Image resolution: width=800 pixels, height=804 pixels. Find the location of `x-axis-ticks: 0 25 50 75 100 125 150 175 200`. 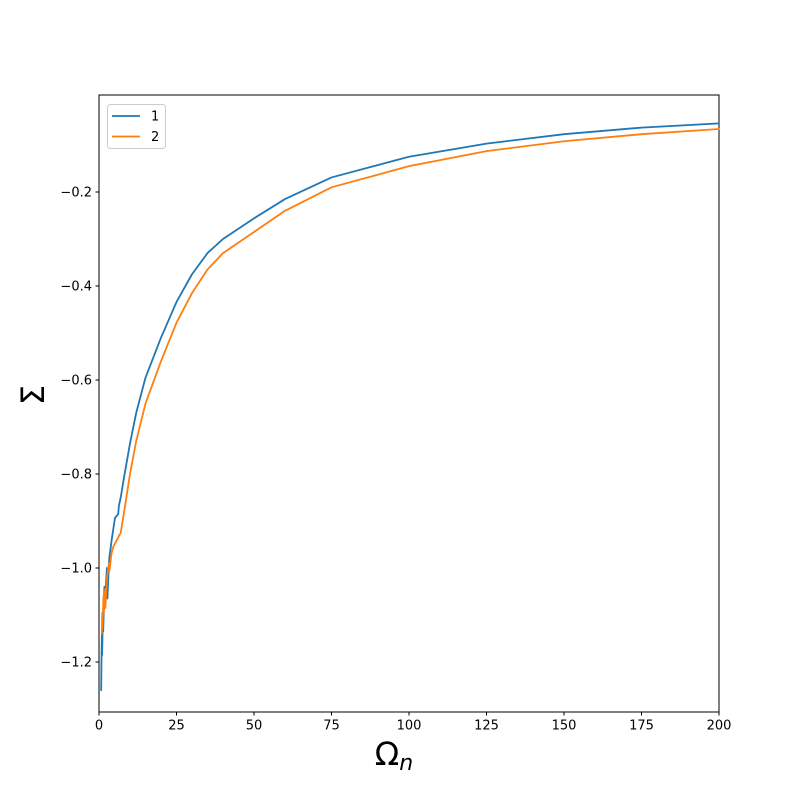

x-axis-ticks: 0 25 50 75 100 125 150 175 200 is located at coordinates (413, 723).